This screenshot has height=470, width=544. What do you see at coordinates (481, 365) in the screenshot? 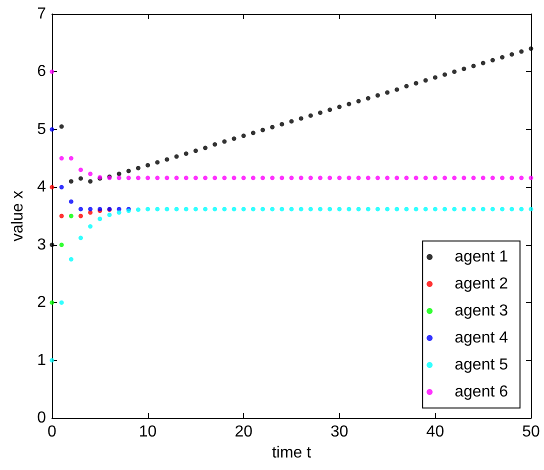
I see `legend-label: agent 5` at bounding box center [481, 365].